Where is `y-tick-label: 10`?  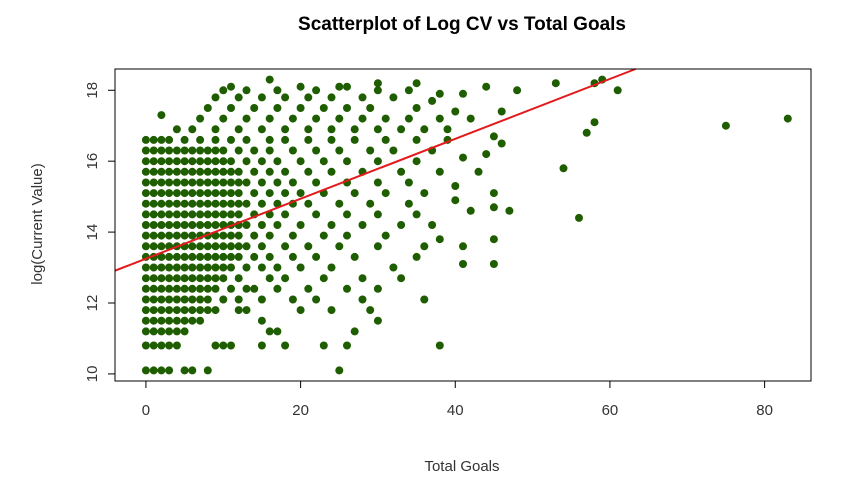
y-tick-label: 10 is located at coordinates (92, 374).